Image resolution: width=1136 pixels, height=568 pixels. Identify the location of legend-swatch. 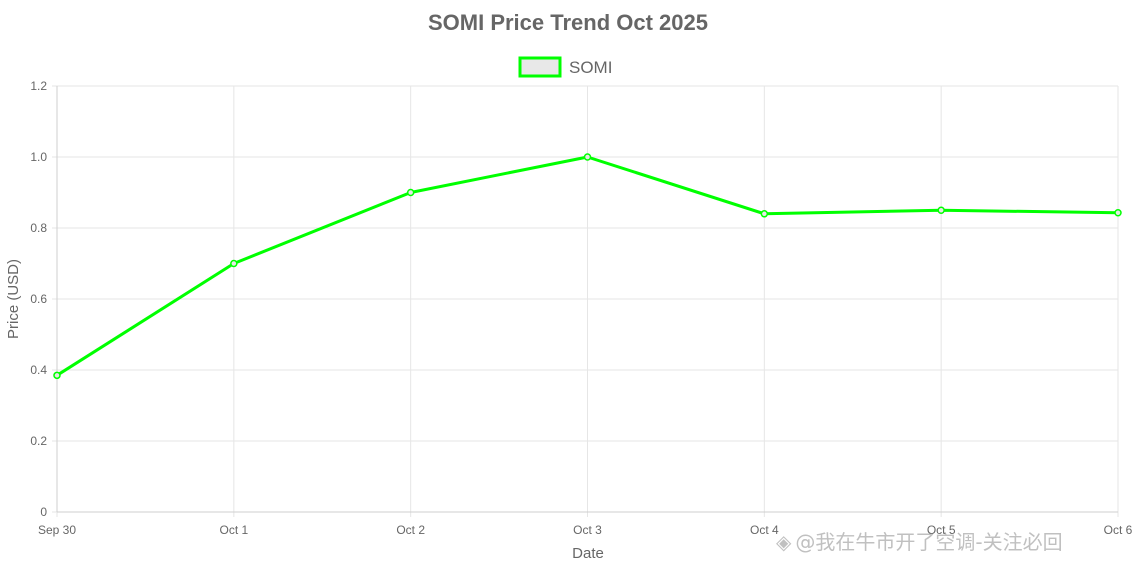
(540, 67).